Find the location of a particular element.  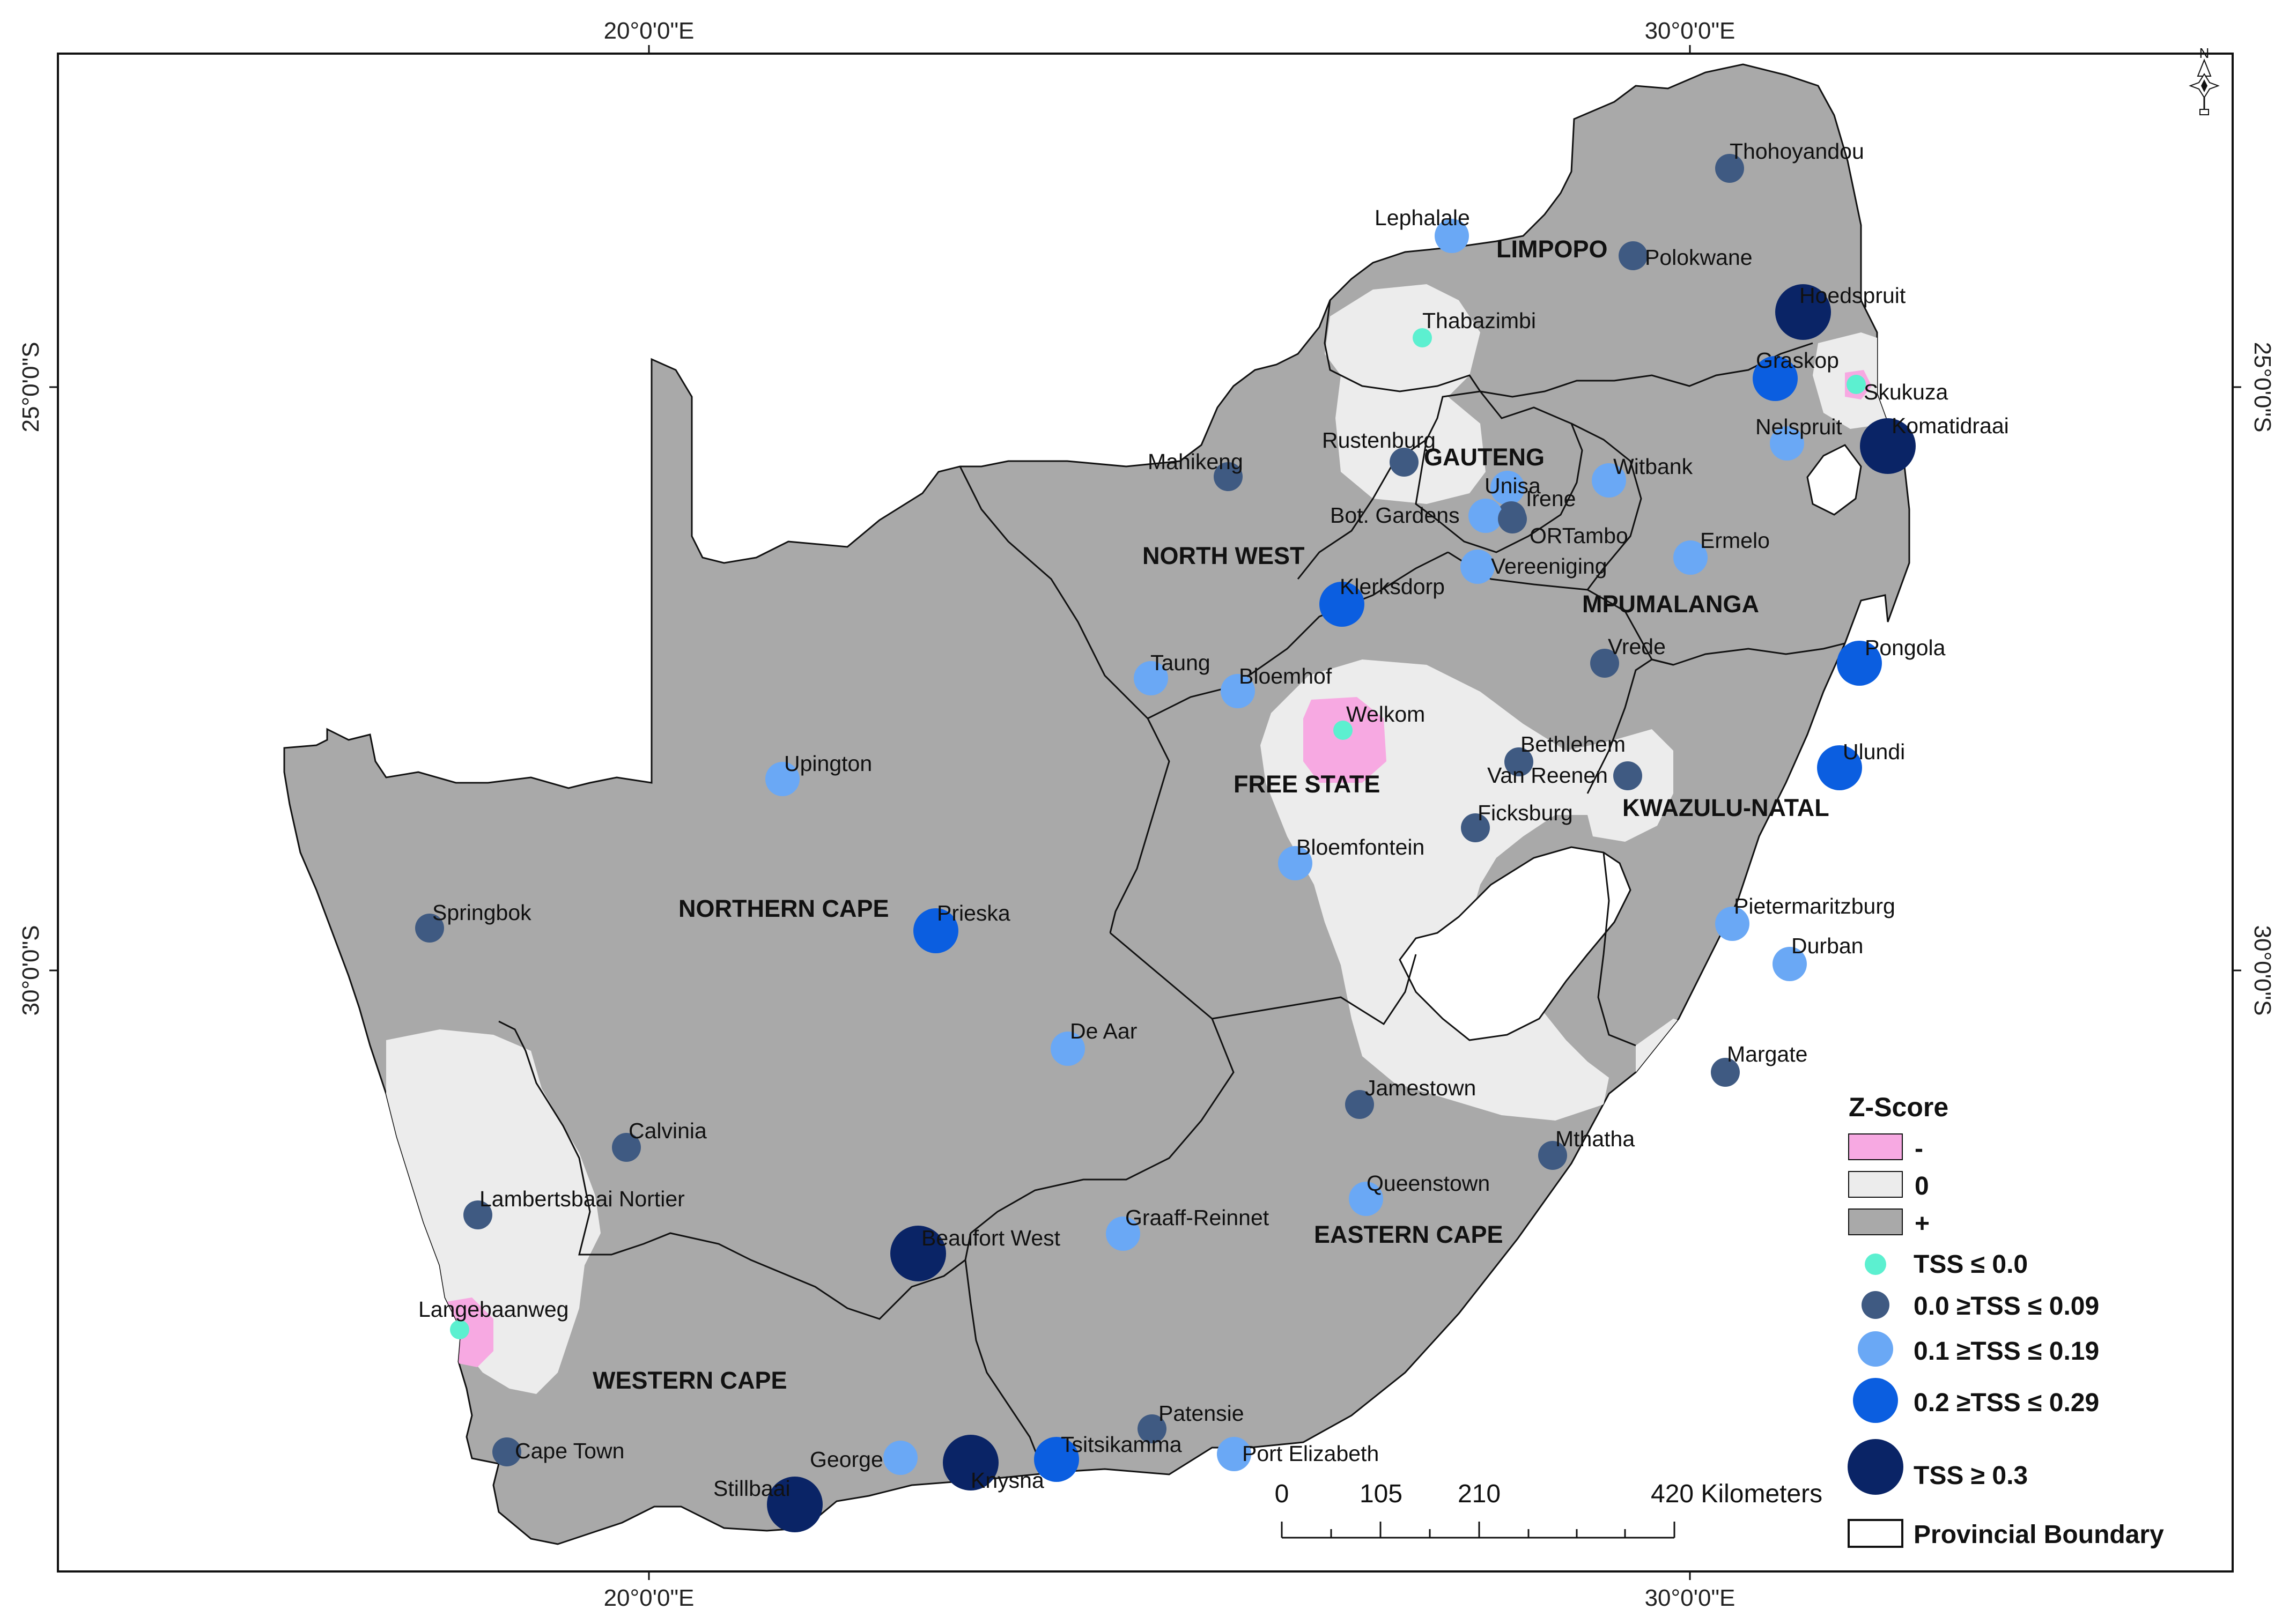

station-label-skukuza: Skukuza is located at coordinates (1906, 392).